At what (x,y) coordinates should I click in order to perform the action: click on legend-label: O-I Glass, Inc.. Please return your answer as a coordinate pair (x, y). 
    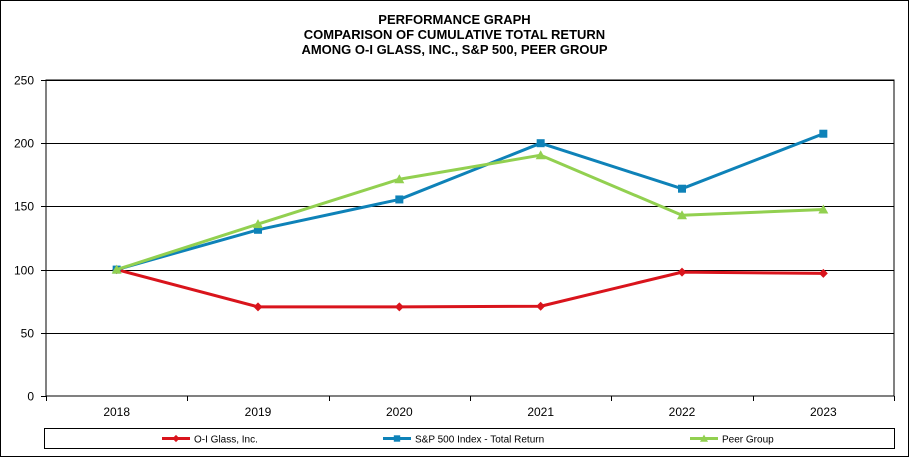
    Looking at the image, I should click on (226, 440).